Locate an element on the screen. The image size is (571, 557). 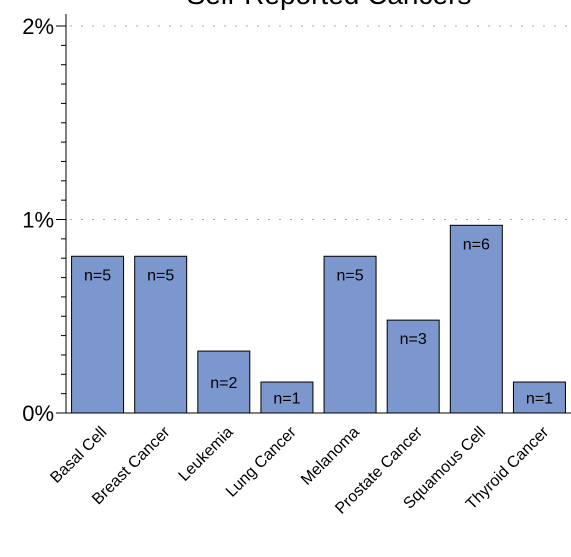
y-tick-label-0: 0% is located at coordinates (38, 413).